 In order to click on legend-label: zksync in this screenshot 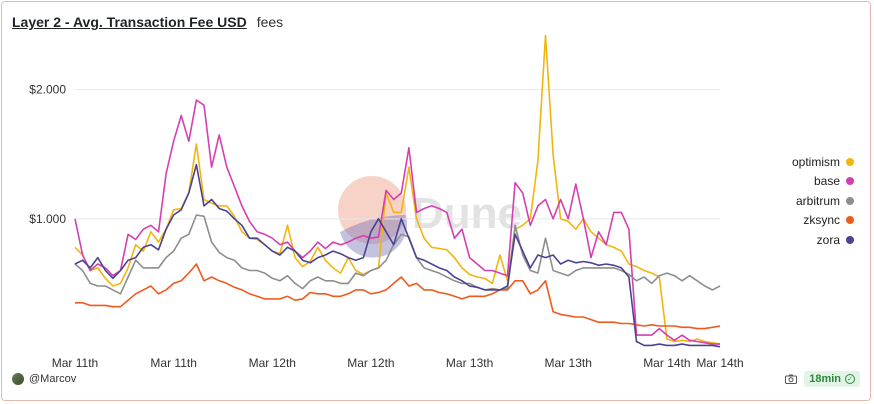, I will do `click(821, 220)`.